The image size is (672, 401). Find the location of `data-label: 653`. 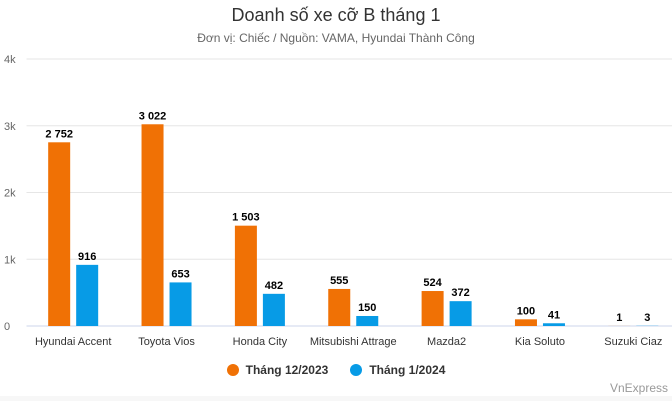

data-label: 653 is located at coordinates (180, 274).